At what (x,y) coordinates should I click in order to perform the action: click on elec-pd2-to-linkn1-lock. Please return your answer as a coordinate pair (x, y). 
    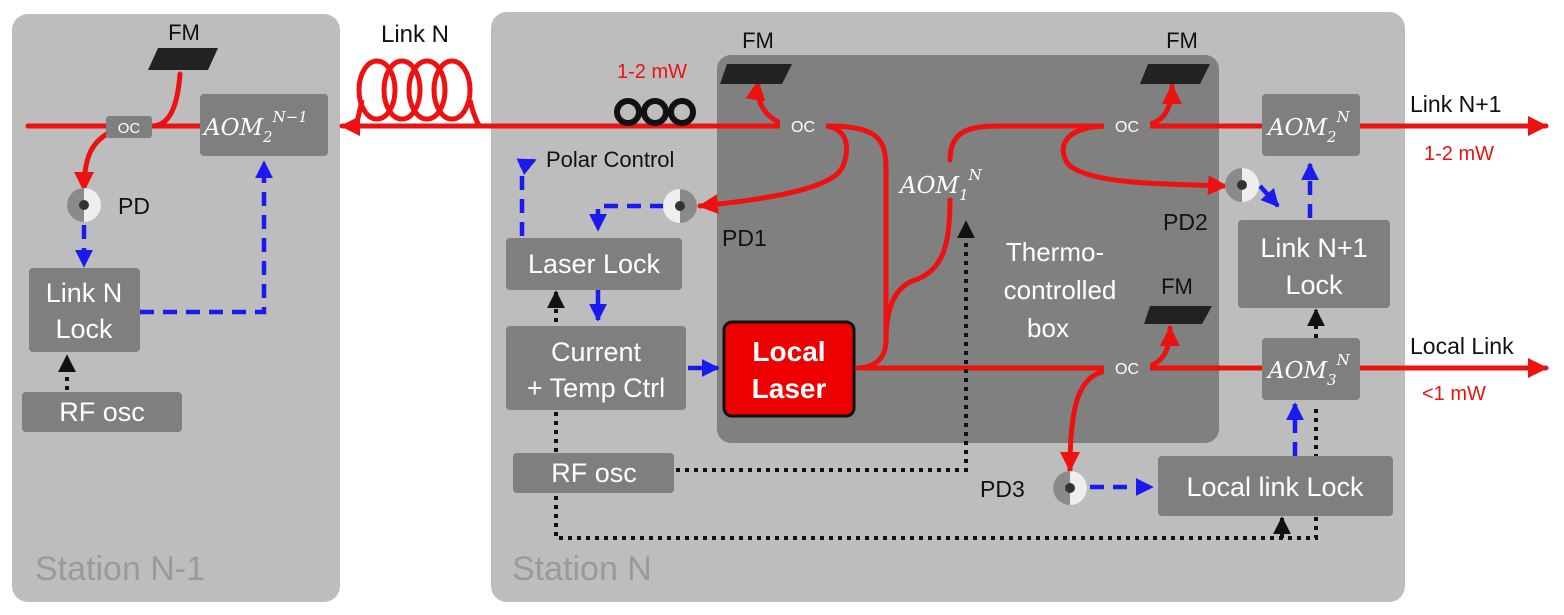
    Looking at the image, I should click on (1269, 196).